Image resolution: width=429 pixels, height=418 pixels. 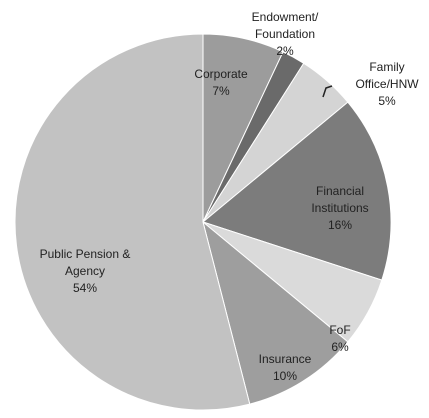 What do you see at coordinates (285, 51) in the screenshot?
I see `value-label: 2%` at bounding box center [285, 51].